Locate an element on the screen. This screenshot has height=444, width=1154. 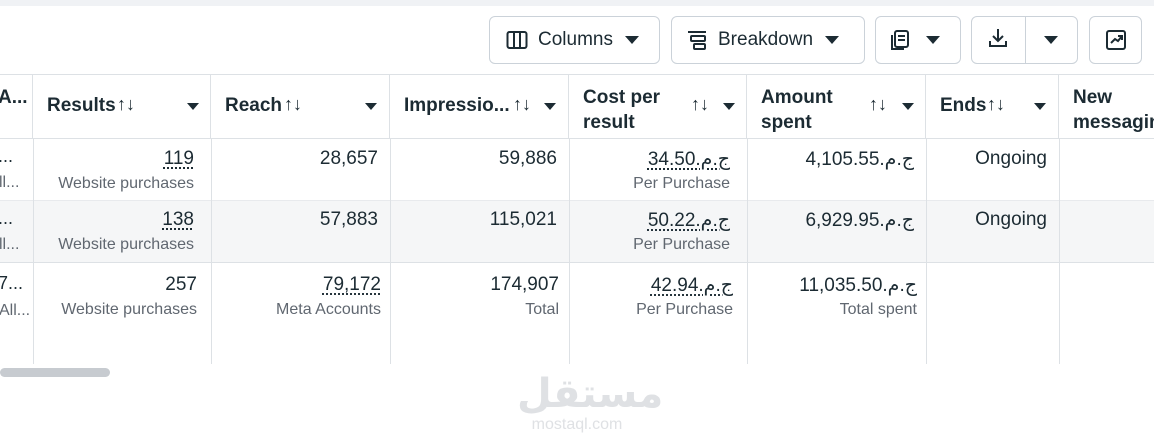
watermark-latin: mostaql.com is located at coordinates (577, 424).